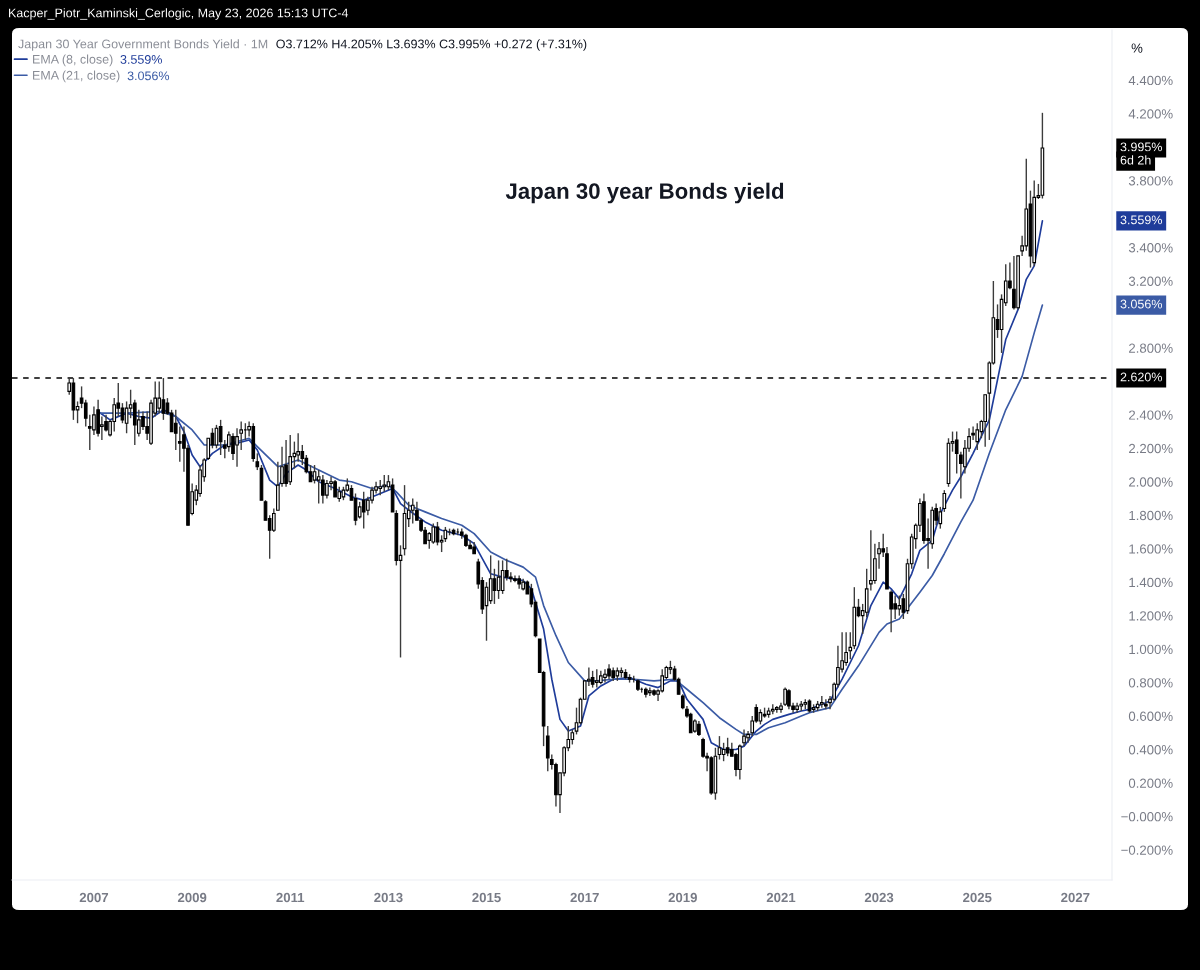 The width and height of the screenshot is (1200, 970). What do you see at coordinates (879, 897) in the screenshot?
I see `x-tick-label: 2023` at bounding box center [879, 897].